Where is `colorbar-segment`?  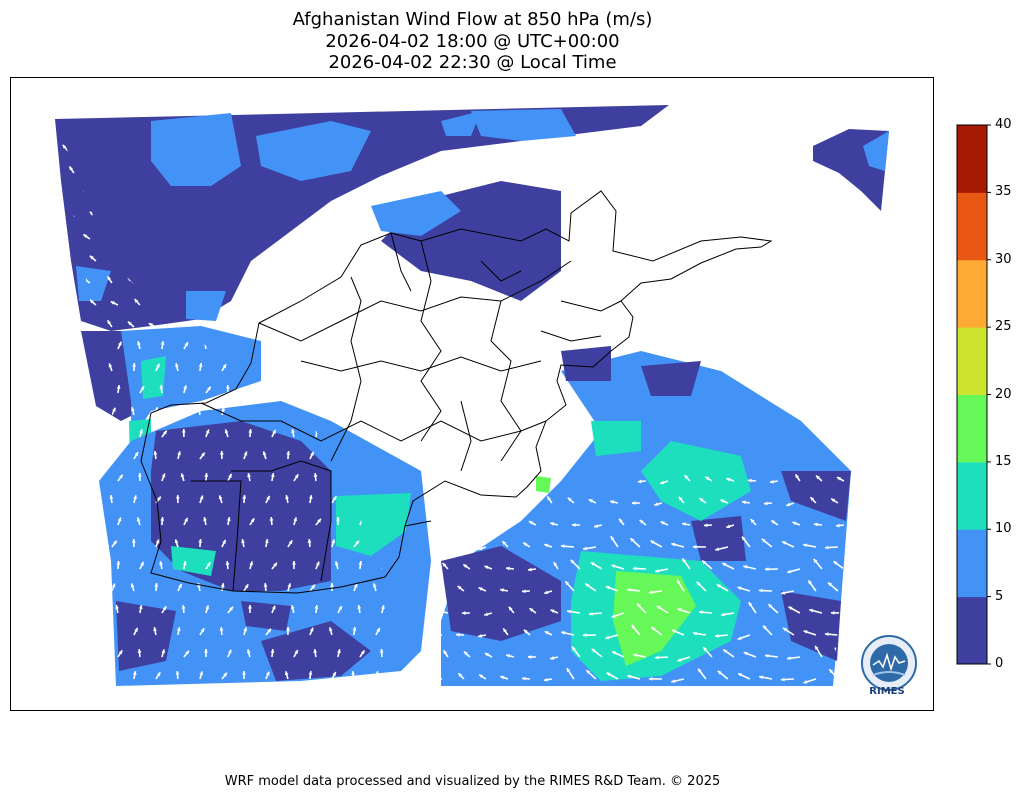
colorbar-segment is located at coordinates (972, 293).